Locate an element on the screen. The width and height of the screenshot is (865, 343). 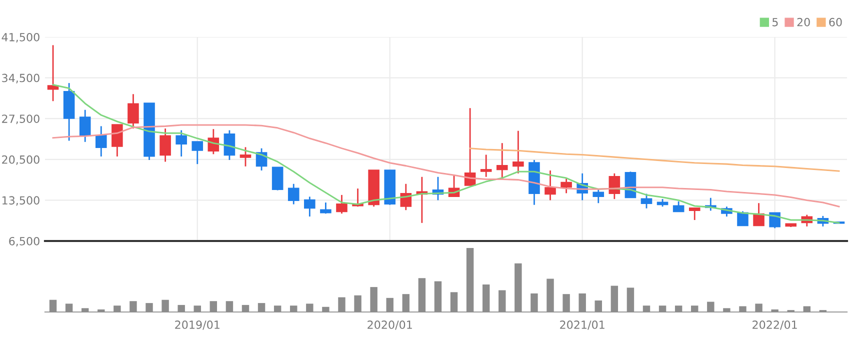
y-tick-label: 13,500 is located at coordinates (21, 201).